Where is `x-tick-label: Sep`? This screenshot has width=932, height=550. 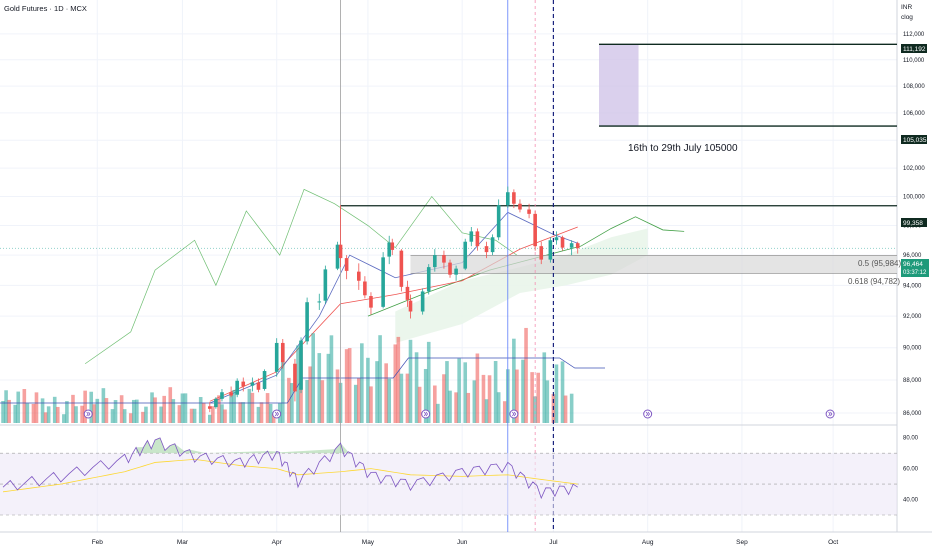
x-tick-label: Sep is located at coordinates (742, 542).